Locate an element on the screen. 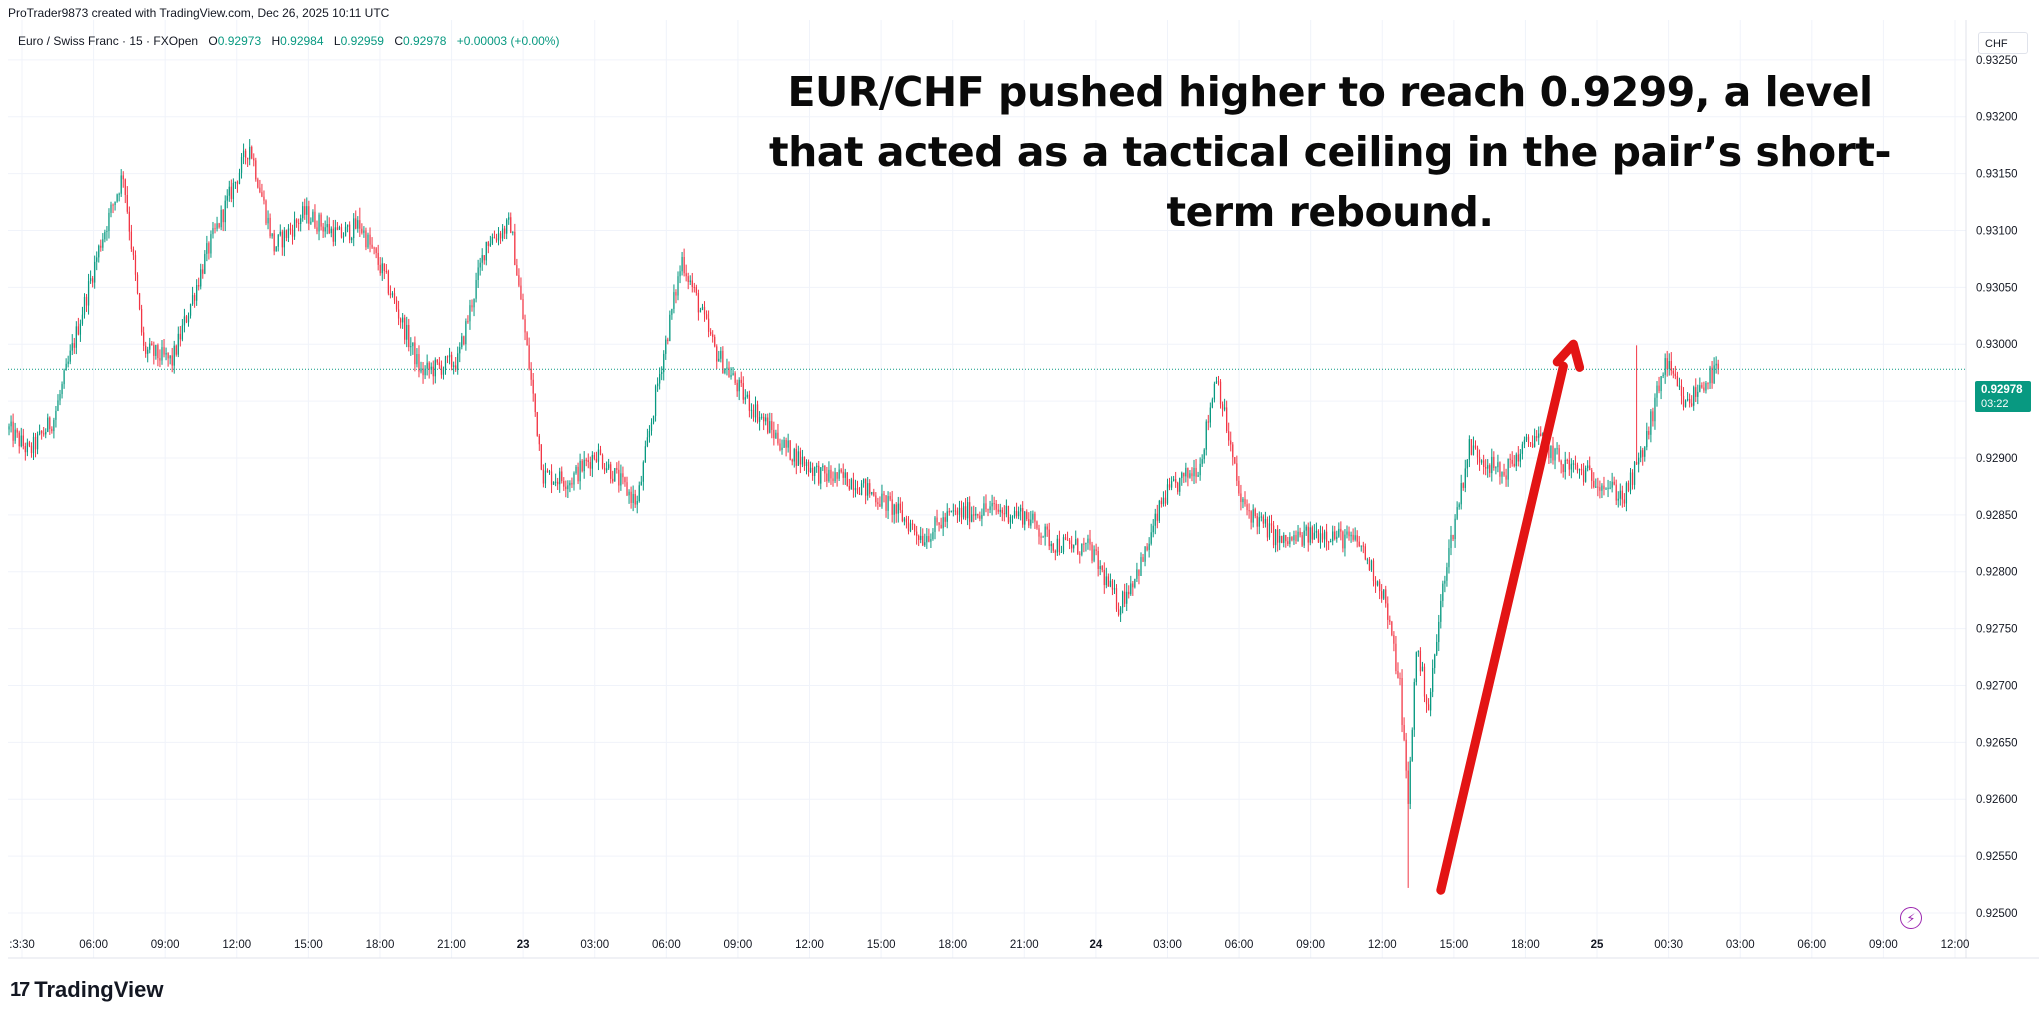 The width and height of the screenshot is (2039, 1017). x-tick-label: 09:00 is located at coordinates (738, 945).